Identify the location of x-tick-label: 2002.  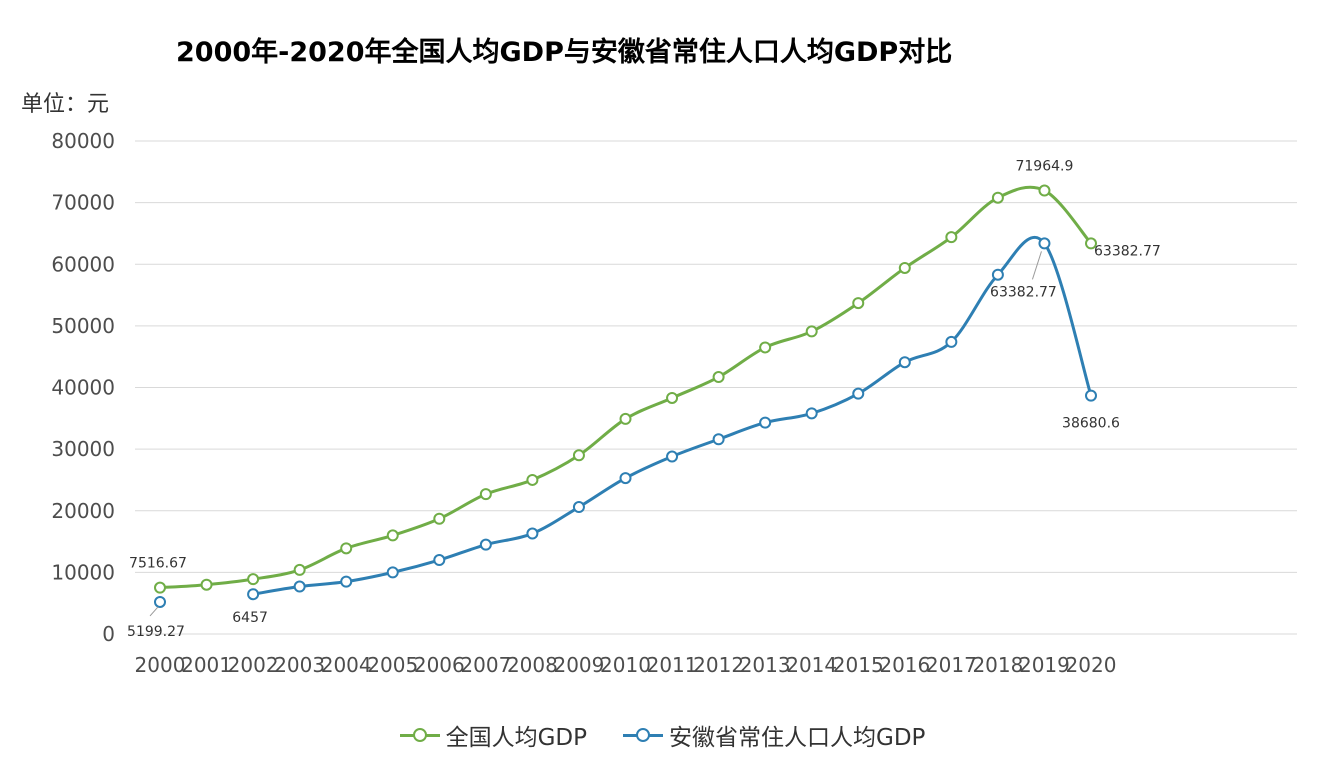
(253, 665).